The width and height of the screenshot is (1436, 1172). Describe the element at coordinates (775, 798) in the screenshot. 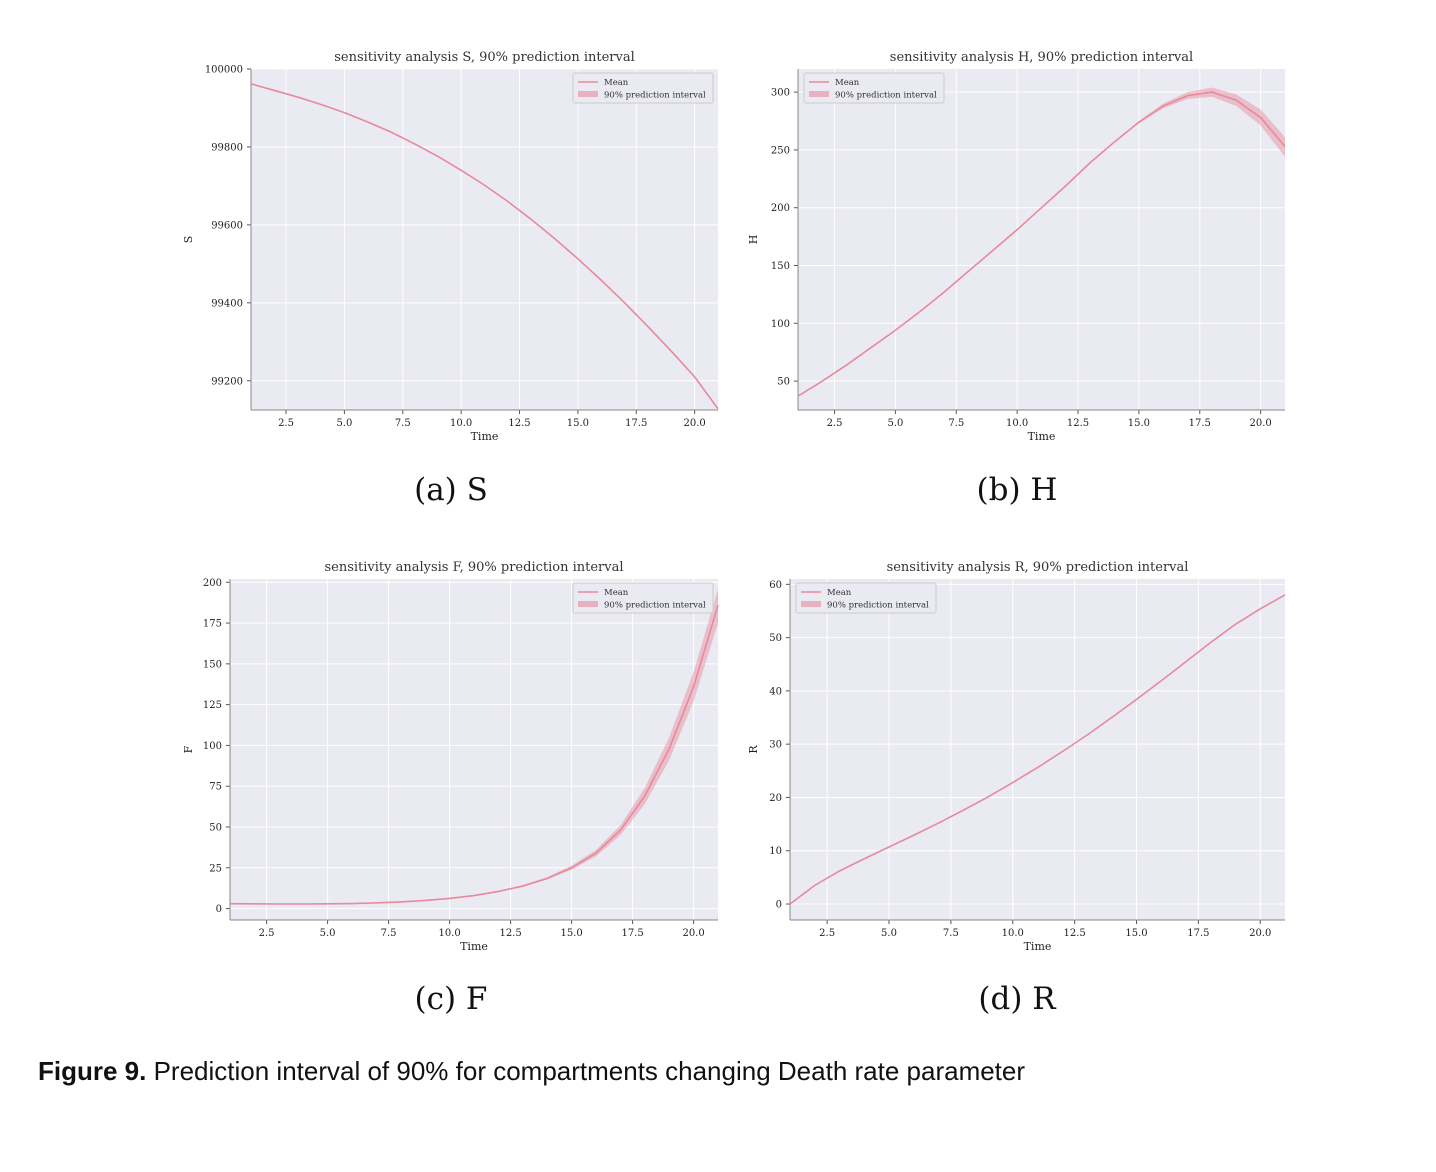

I see `y-tick-label: 20` at that location.